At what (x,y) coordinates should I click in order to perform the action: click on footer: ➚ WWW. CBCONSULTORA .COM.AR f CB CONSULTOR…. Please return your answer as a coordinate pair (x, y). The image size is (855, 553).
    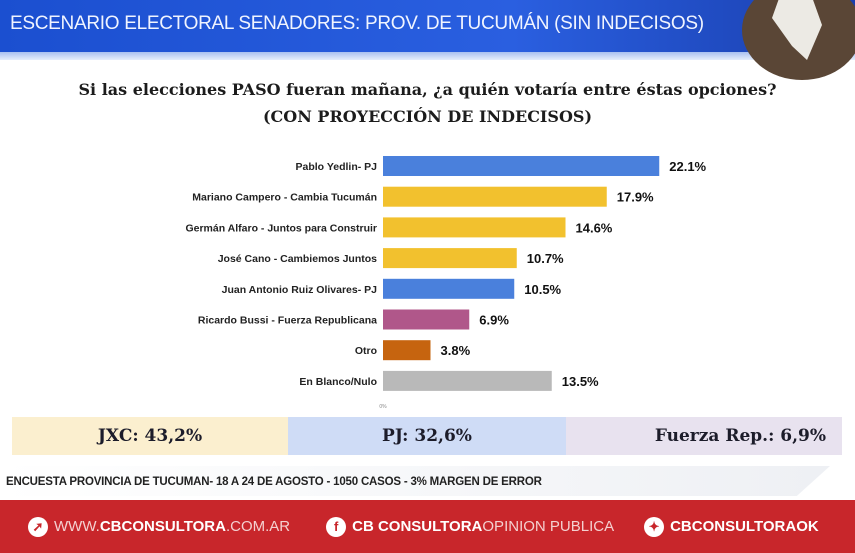
    Looking at the image, I should click on (427, 526).